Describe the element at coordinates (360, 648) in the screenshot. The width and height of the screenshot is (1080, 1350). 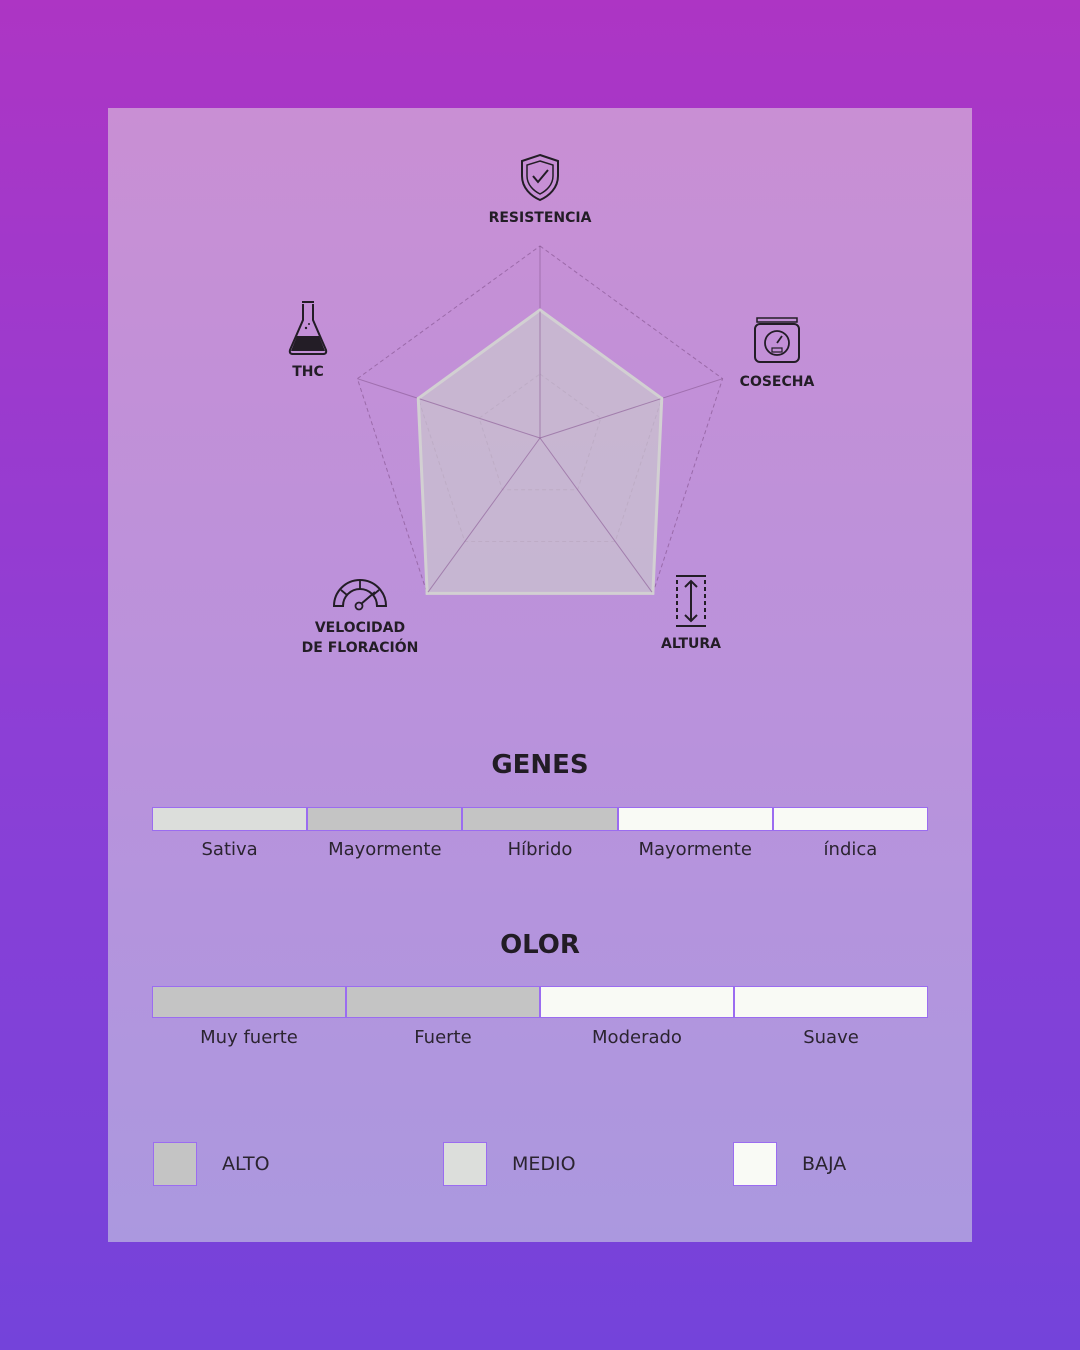
I see `axis-label-velocidad-line2: DE FLORACIÓN` at that location.